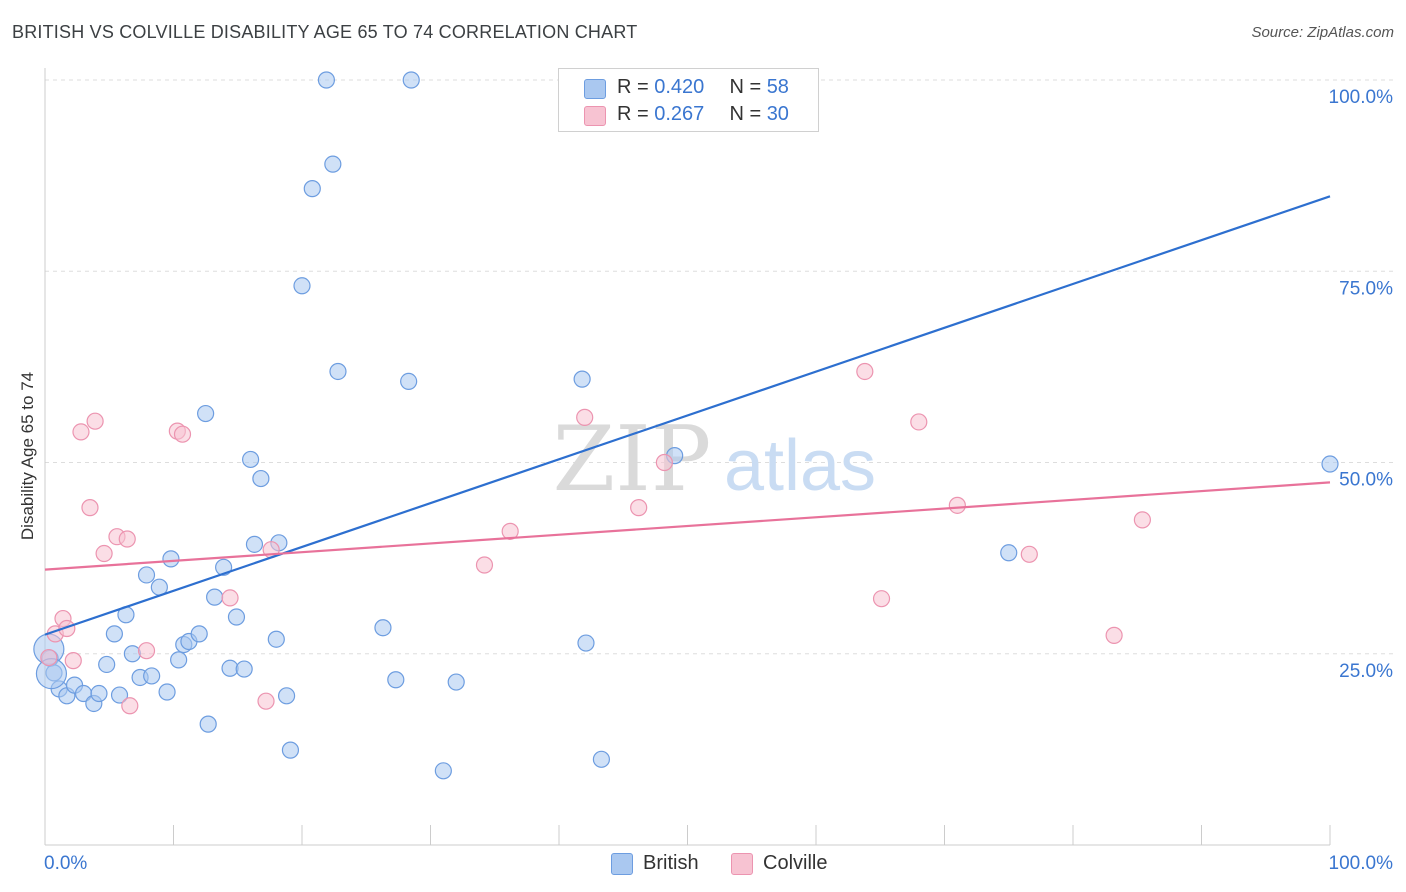  Describe the element at coordinates (65, 863) in the screenshot. I see `x-tick-label-min: 0.0%` at that location.